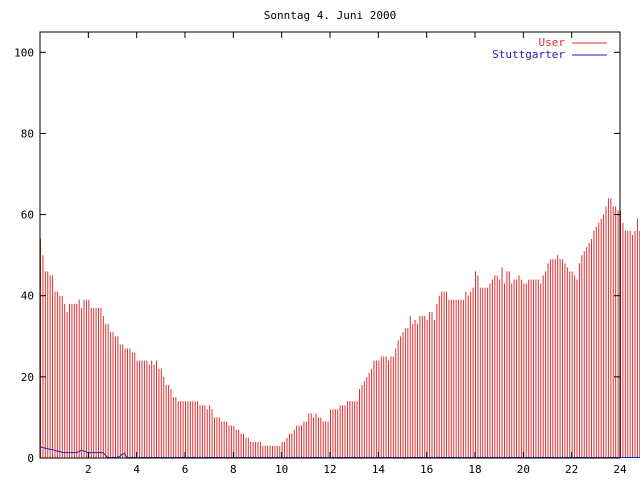 The height and width of the screenshot is (480, 640). What do you see at coordinates (136, 469) in the screenshot?
I see `x-tick-label: 4` at bounding box center [136, 469].